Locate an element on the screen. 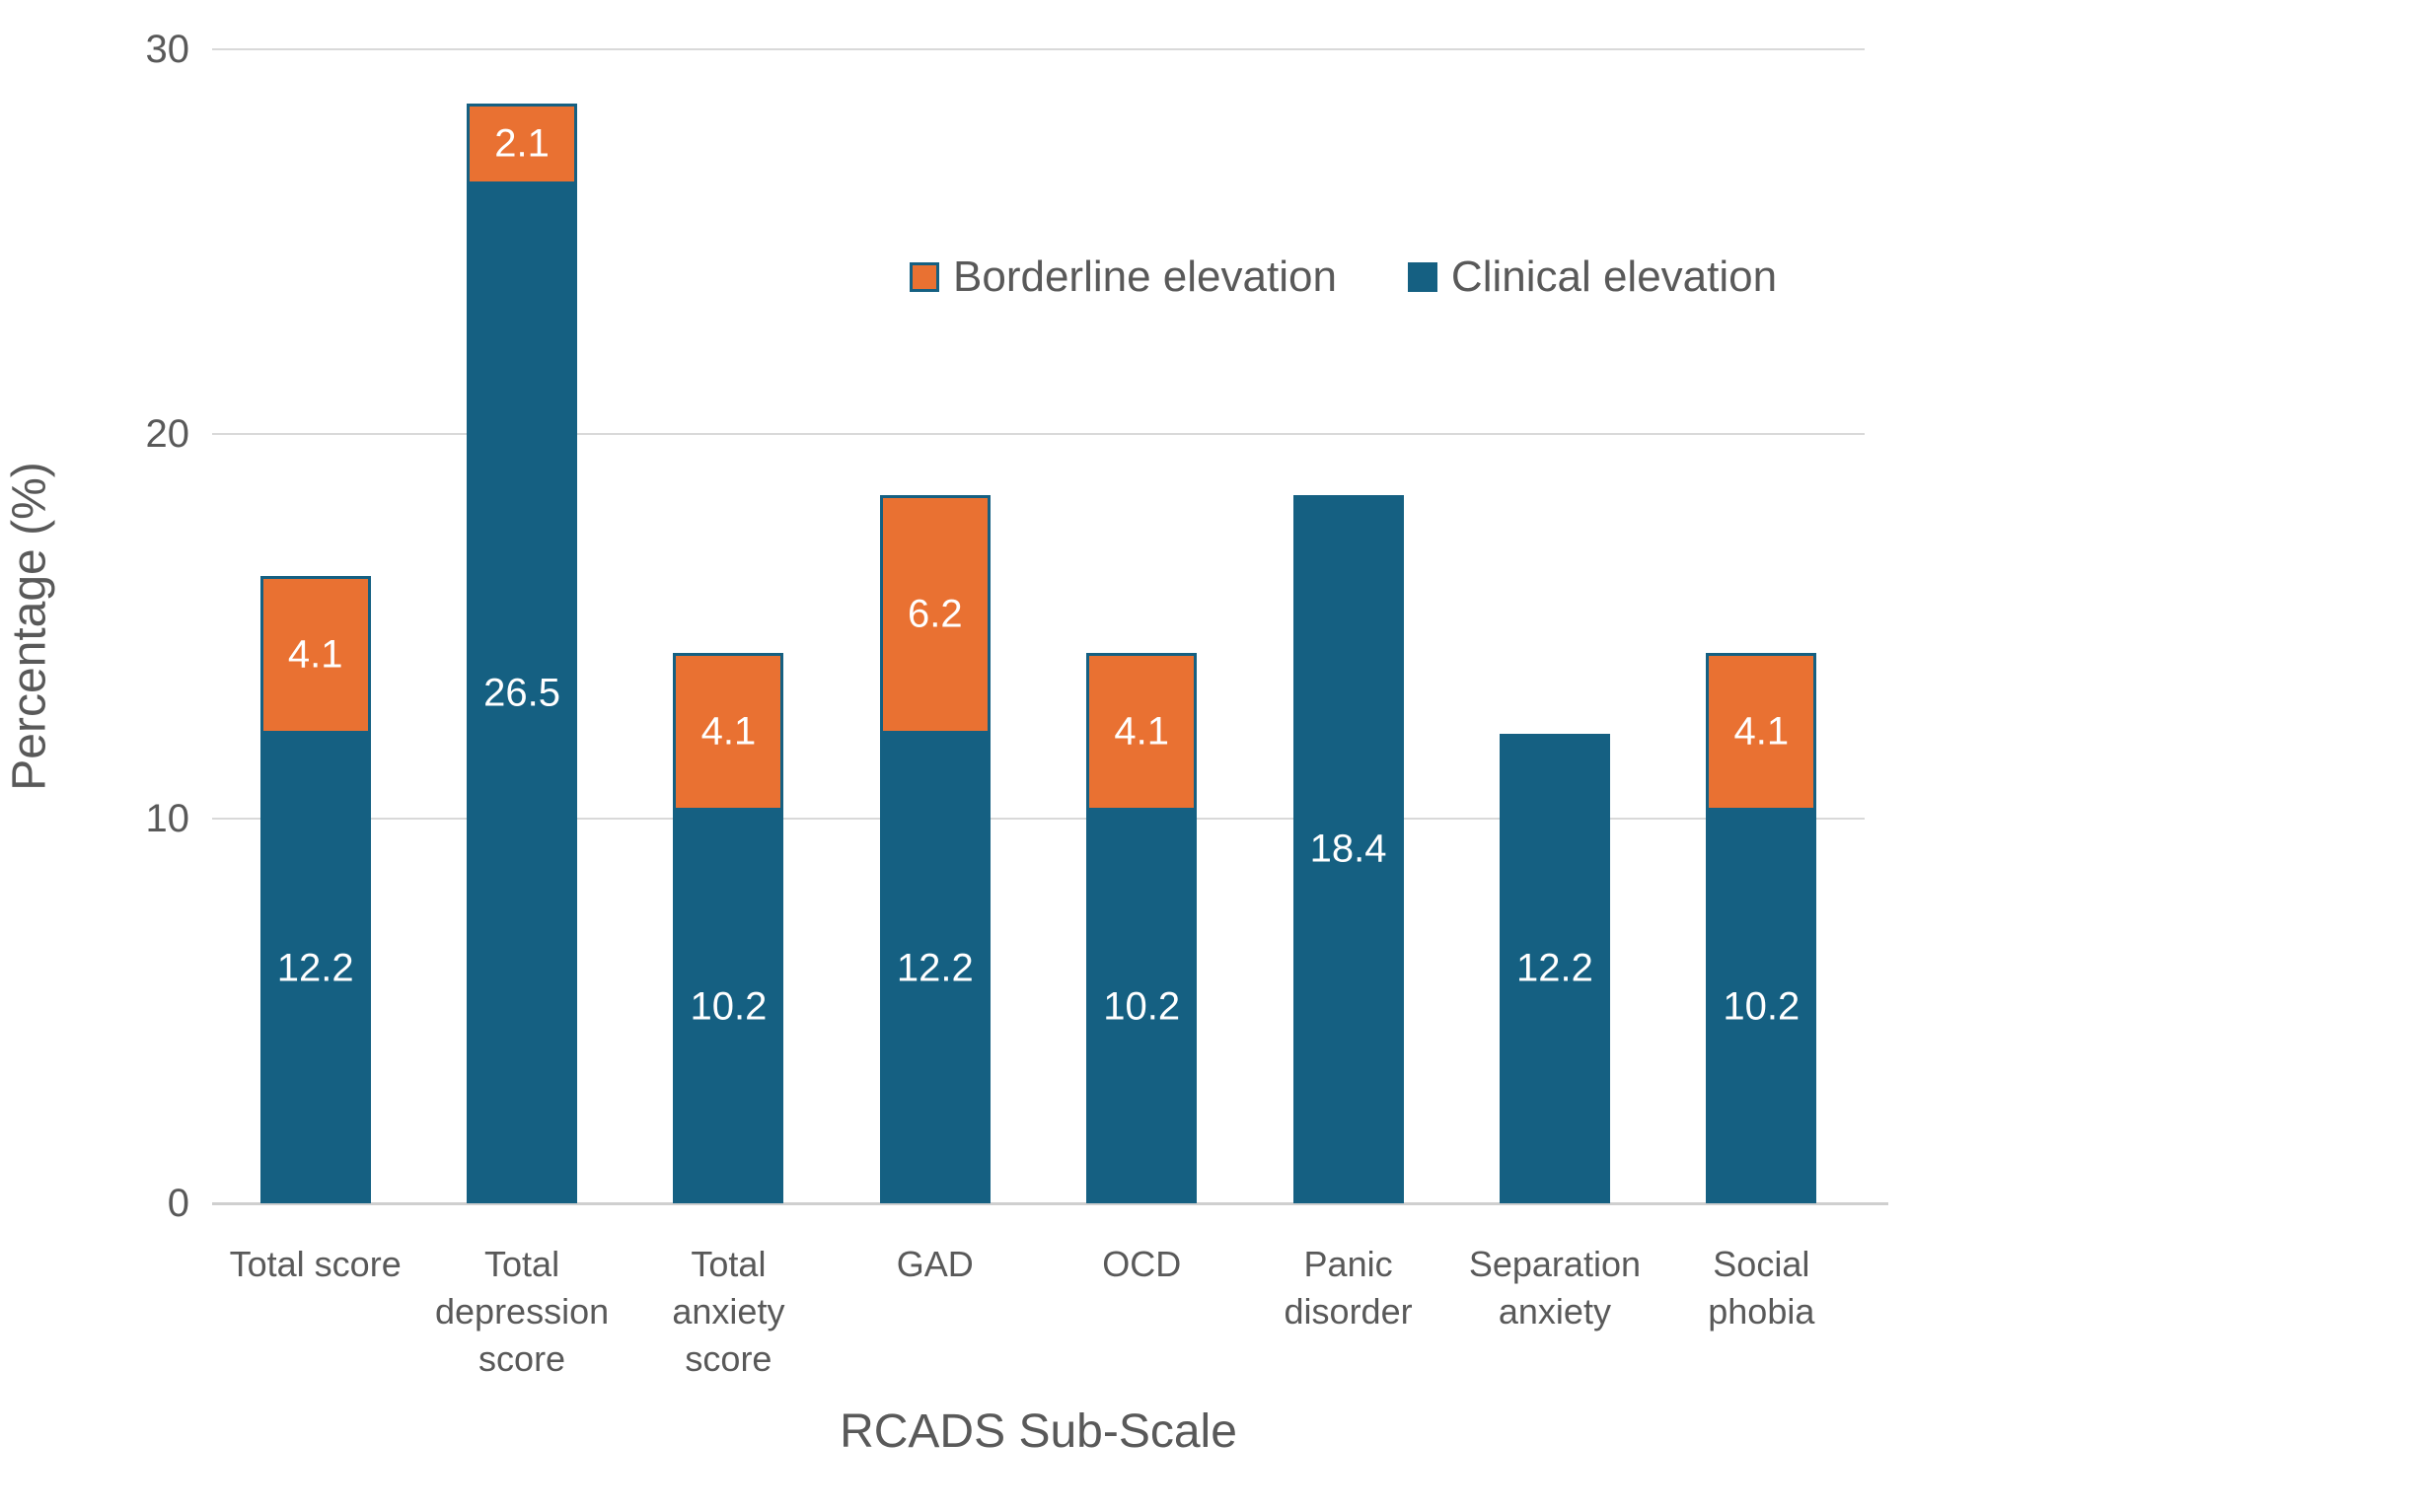 The width and height of the screenshot is (2426, 1512). data-label: 18.4 is located at coordinates (1348, 849).